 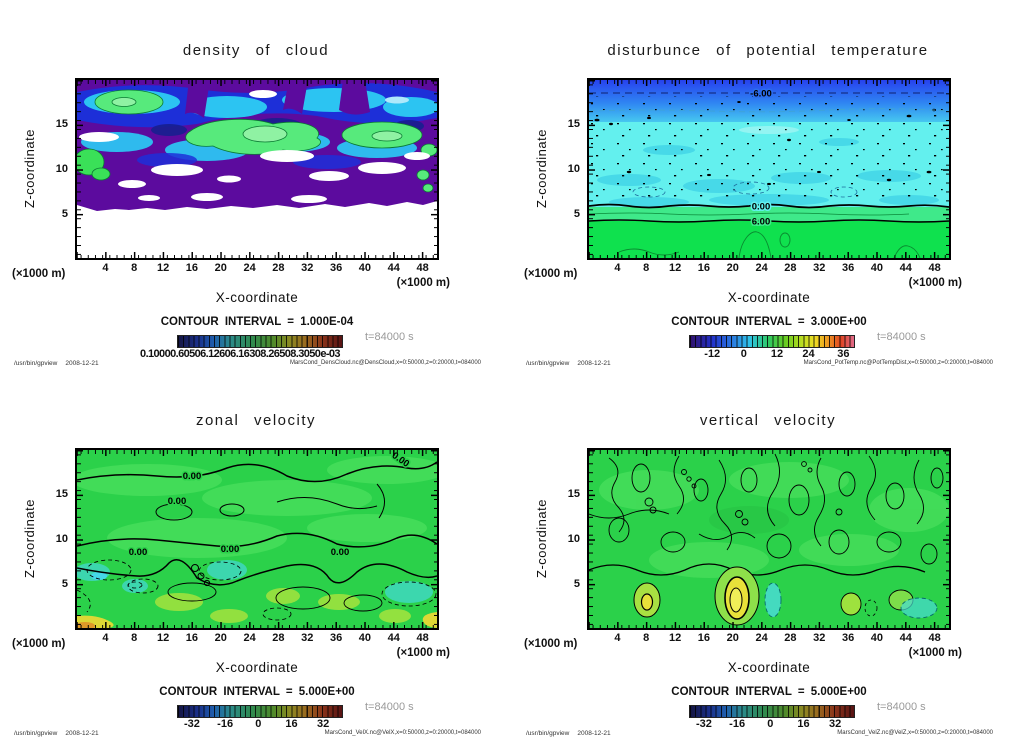 I want to click on colorbar-labels: 0.10000.60506.12606.16308.26508.3050e-03, so click(x=240, y=354).